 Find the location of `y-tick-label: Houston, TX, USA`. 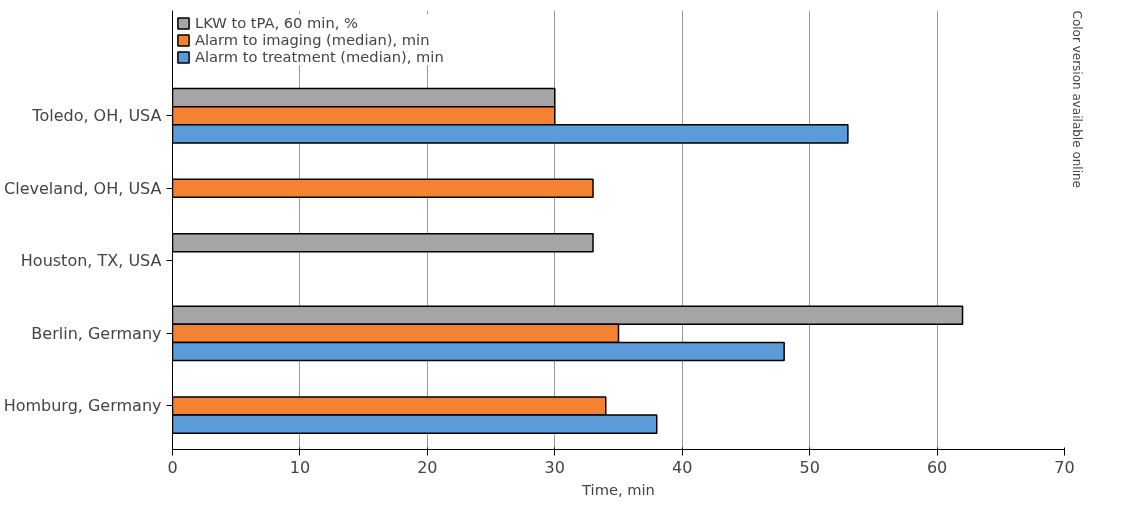

y-tick-label: Houston, TX, USA is located at coordinates (91, 261).